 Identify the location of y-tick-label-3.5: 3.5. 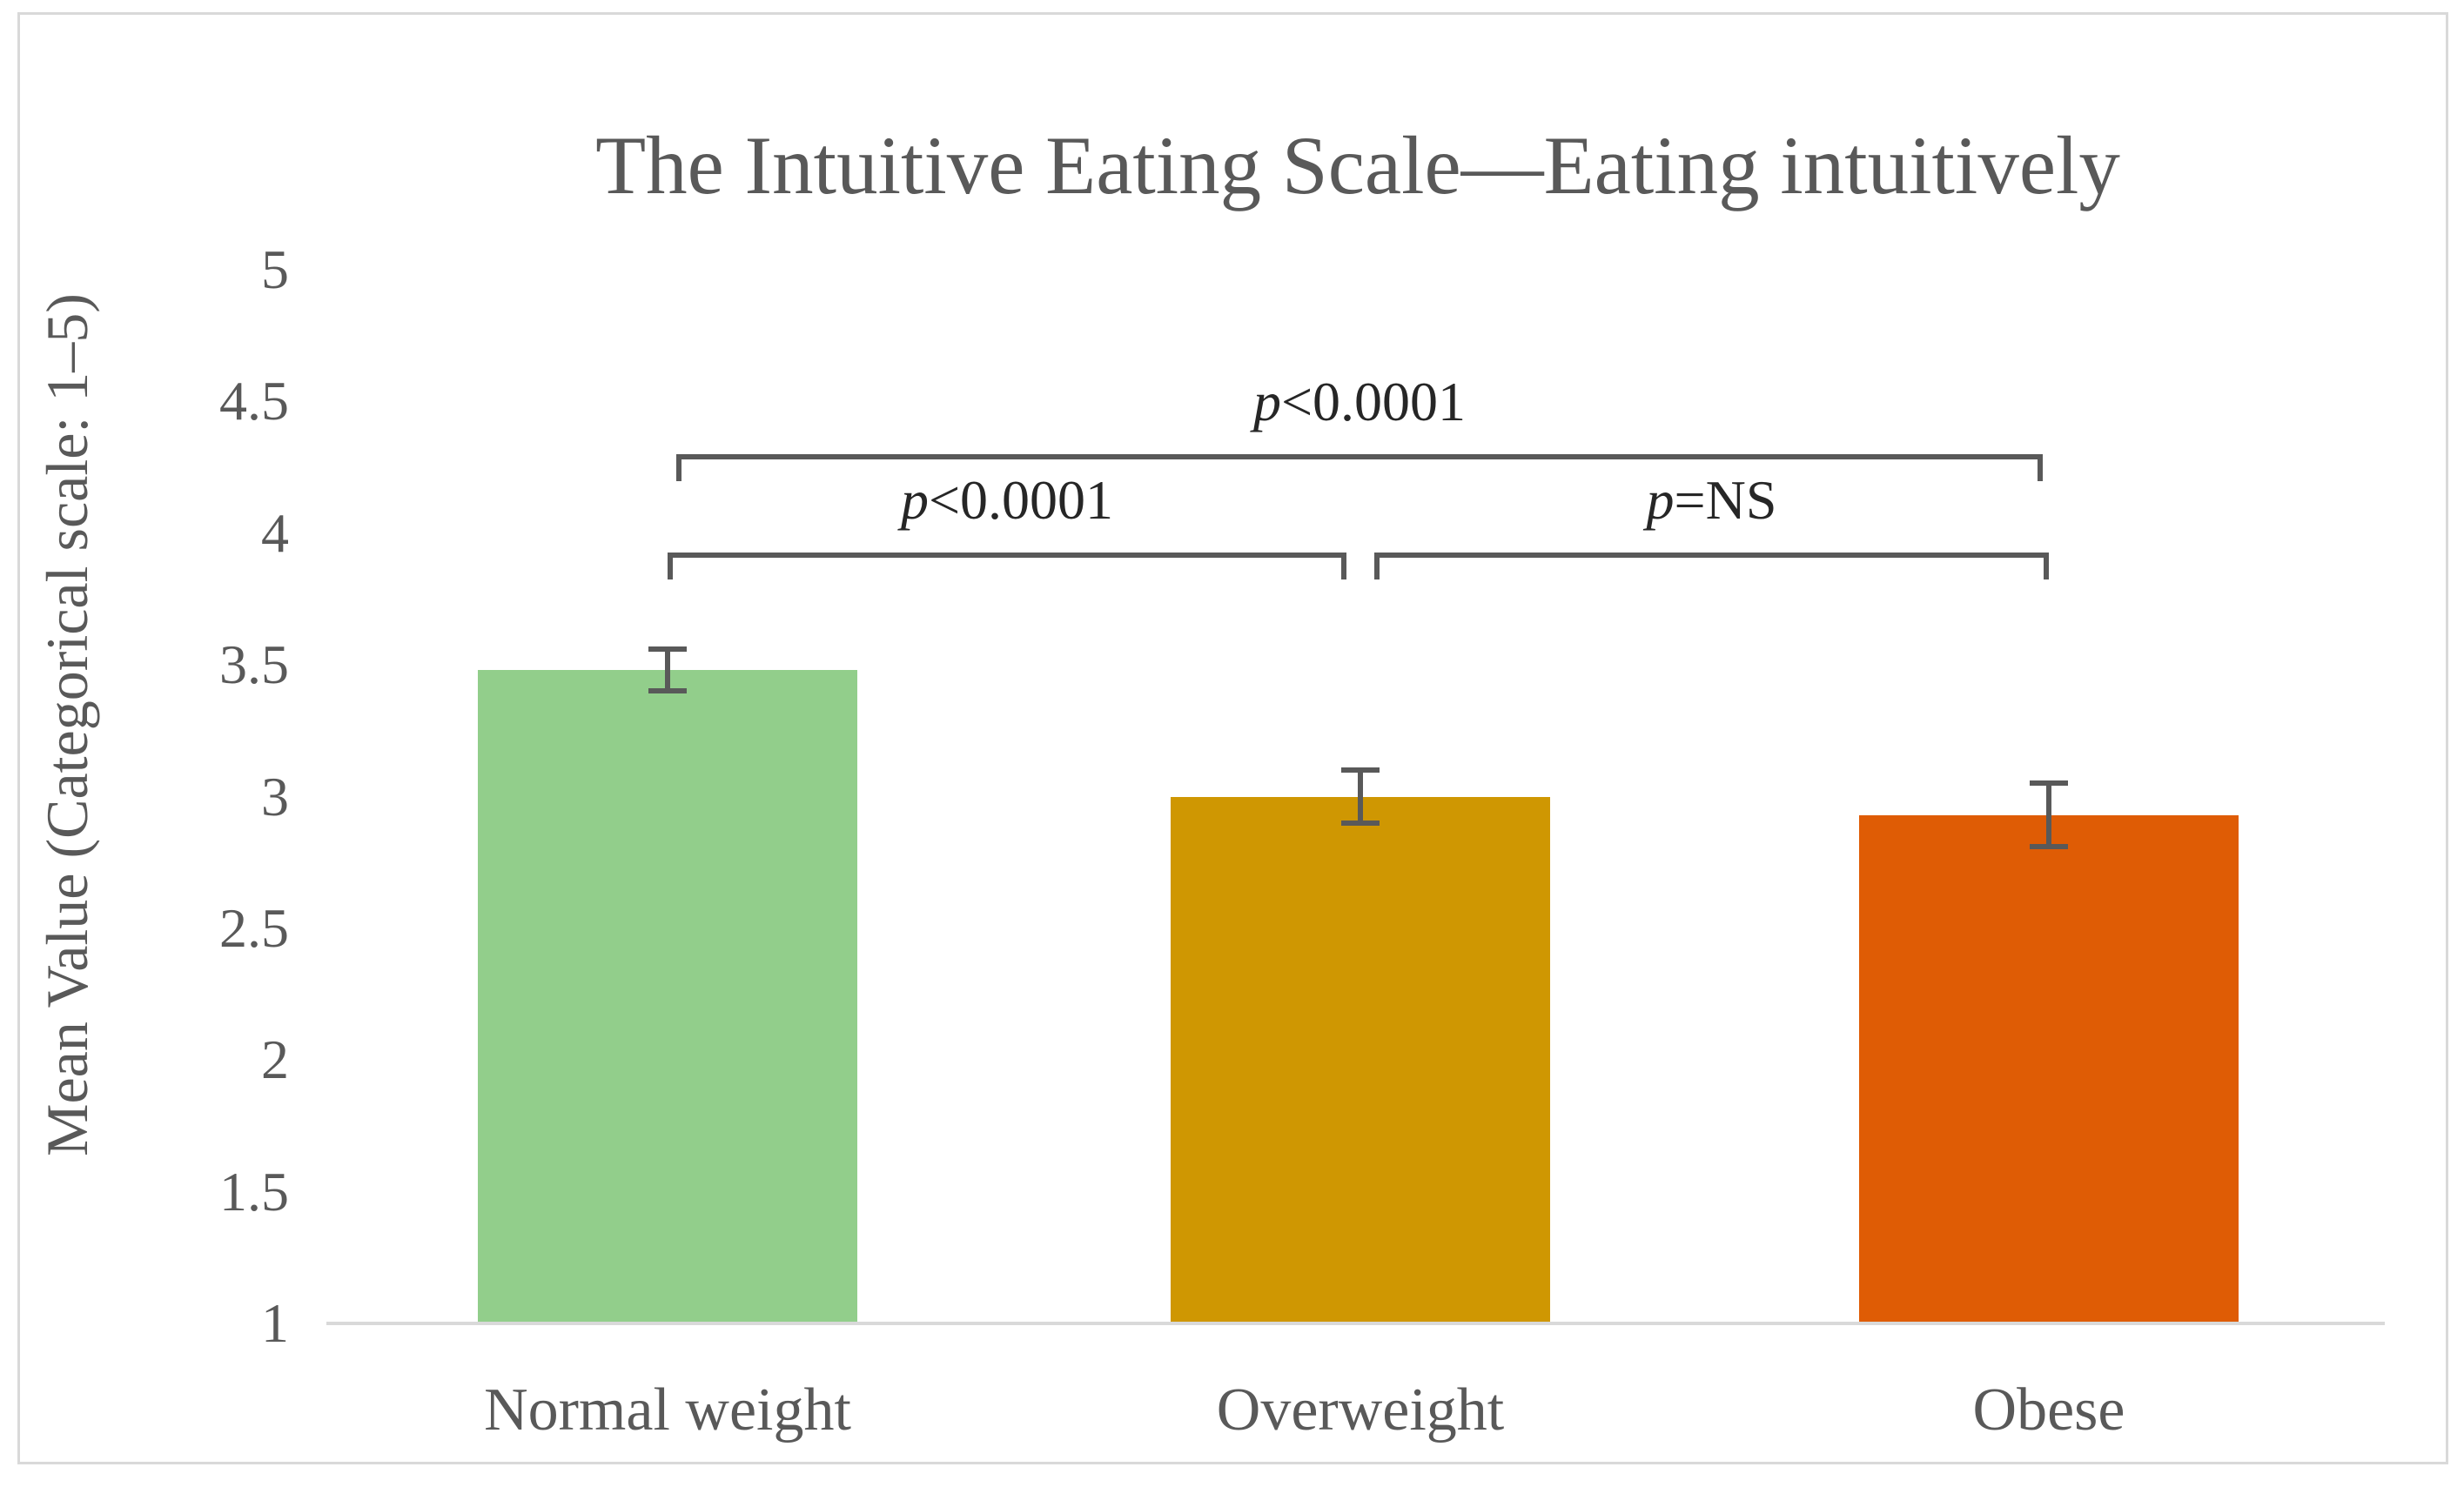
(254, 664).